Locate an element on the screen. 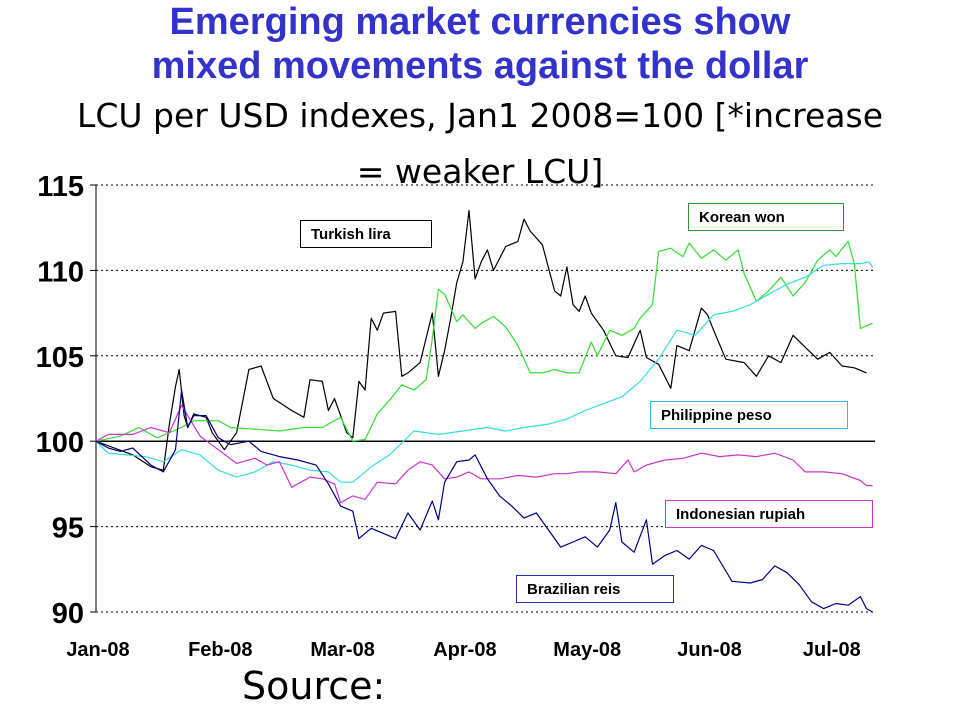 The width and height of the screenshot is (960, 720). title-line-2: mixed movements against the dollar is located at coordinates (480, 66).